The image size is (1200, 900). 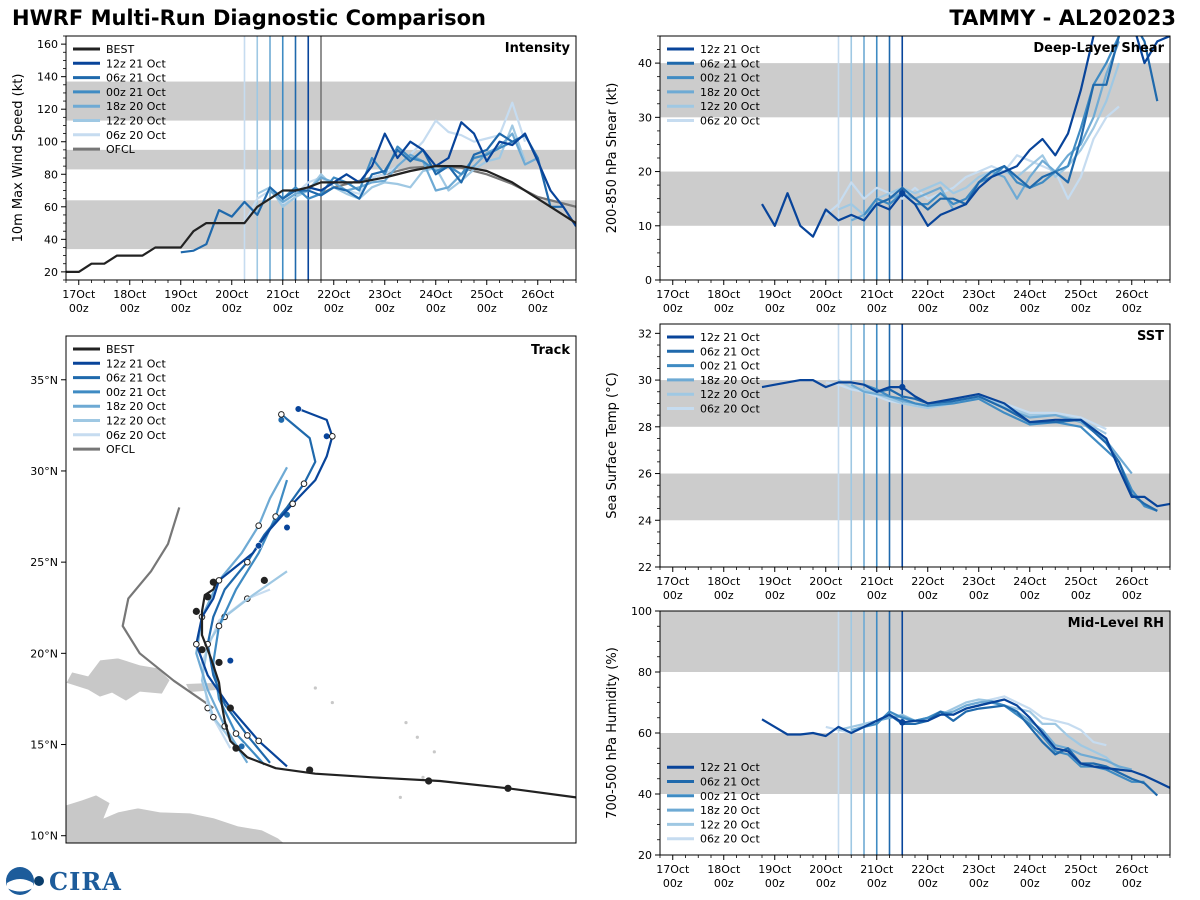 What do you see at coordinates (1081, 581) in the screenshot?
I see `sst-xtick-date: 25Oct` at bounding box center [1081, 581].